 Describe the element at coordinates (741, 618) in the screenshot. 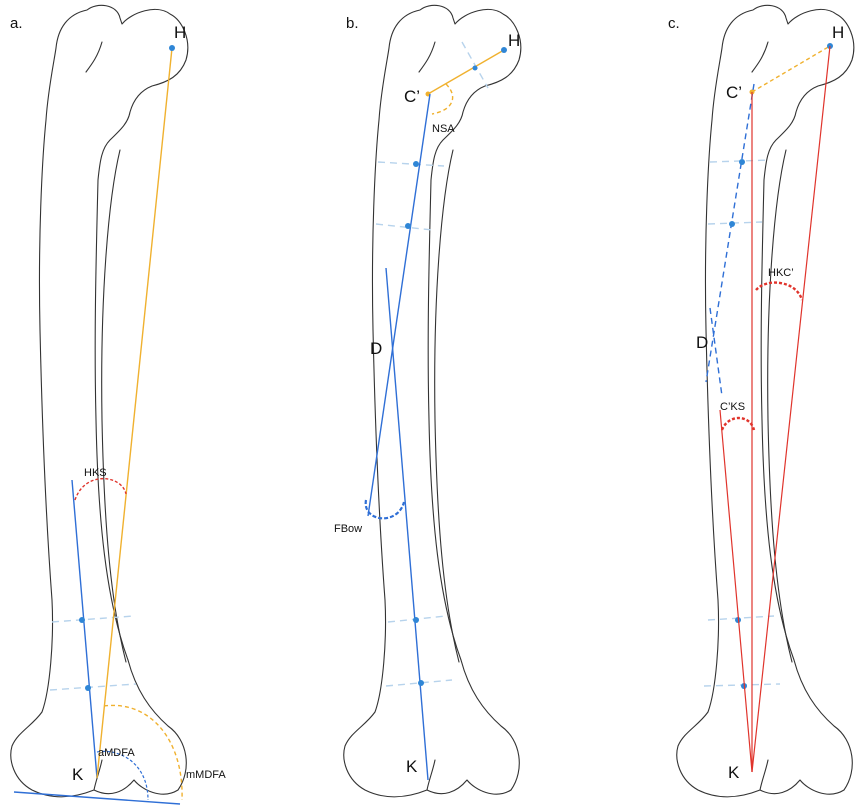

I see `shaft-guide-c3` at that location.